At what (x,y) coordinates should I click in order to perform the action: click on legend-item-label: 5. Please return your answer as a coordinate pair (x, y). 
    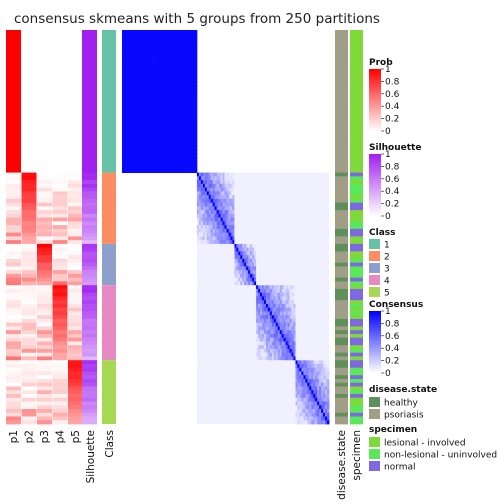
    Looking at the image, I should click on (387, 294).